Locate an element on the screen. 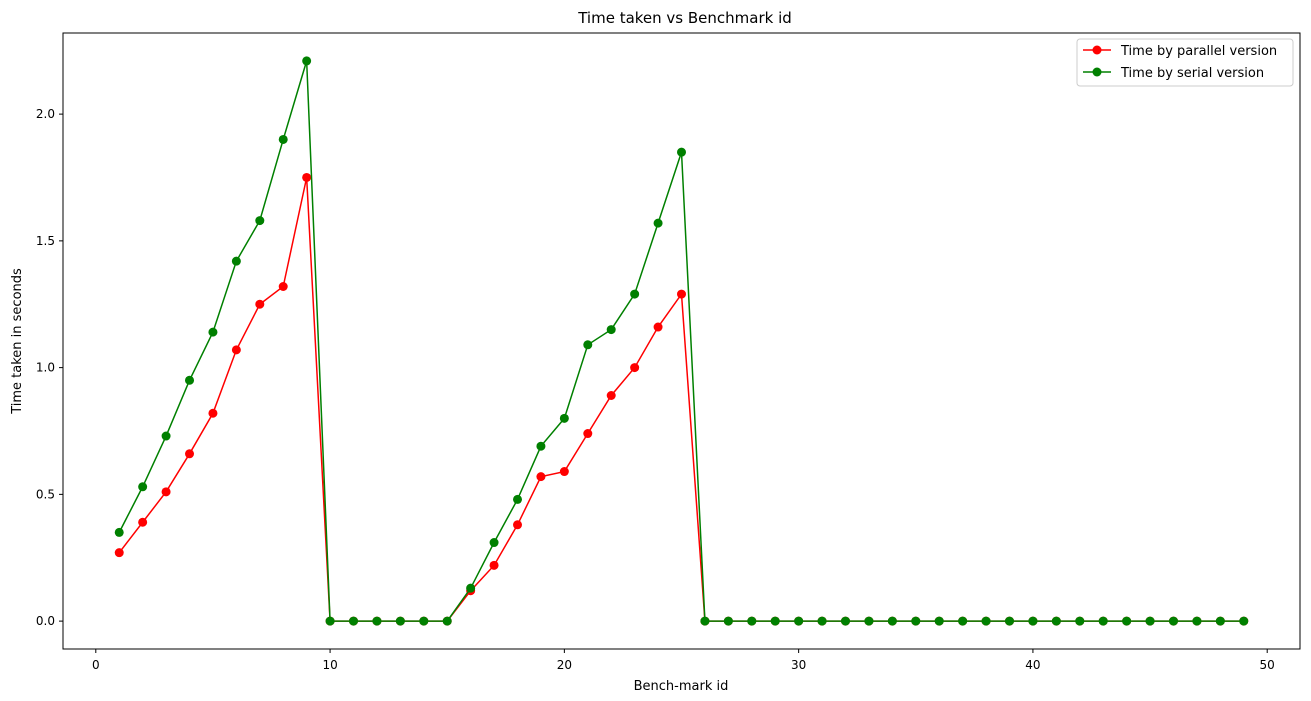  y-tick-label: 0.0 is located at coordinates (45, 621).